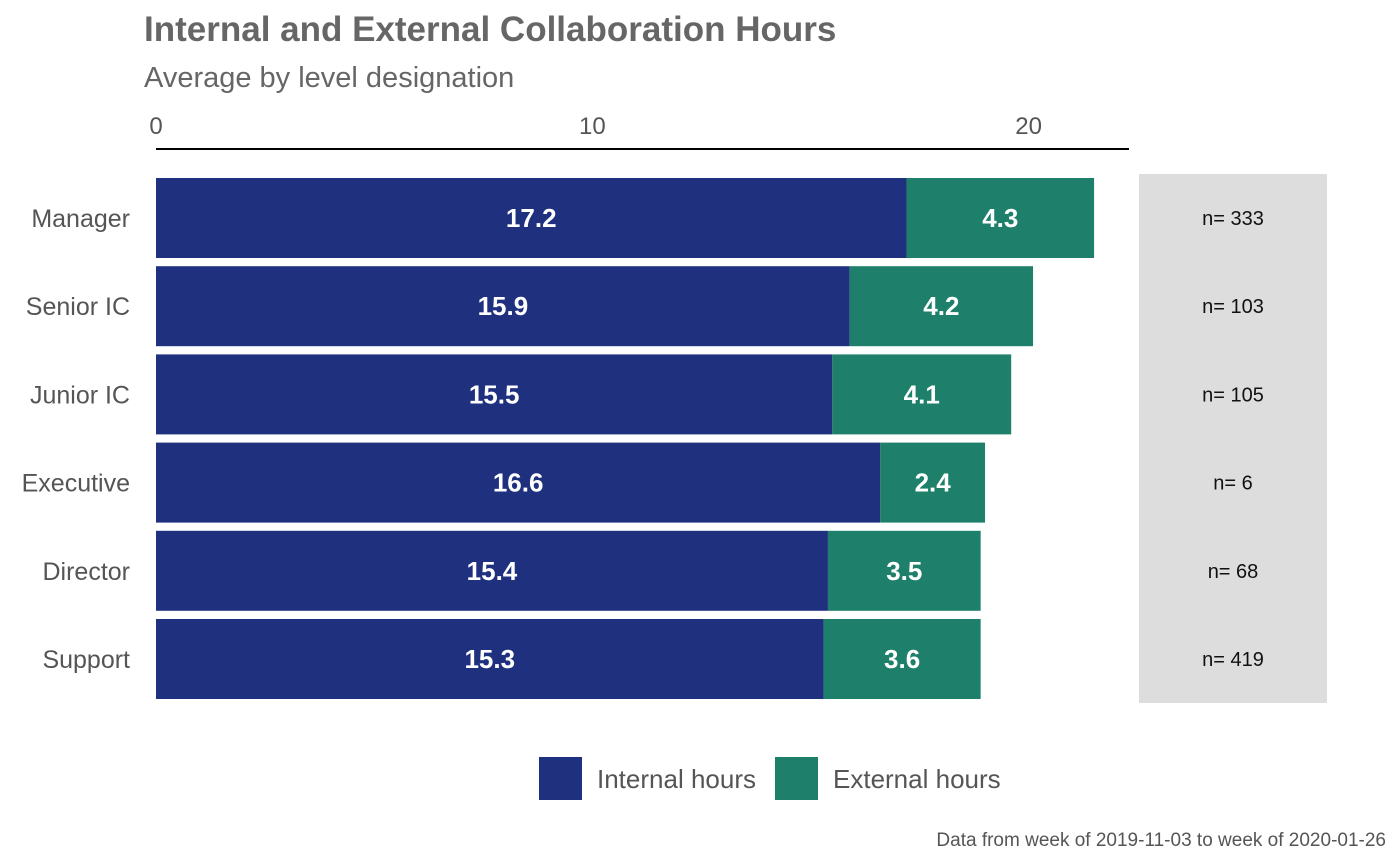 Image resolution: width=1400 pixels, height=866 pixels. I want to click on x-tick-label: 20, so click(1028, 126).